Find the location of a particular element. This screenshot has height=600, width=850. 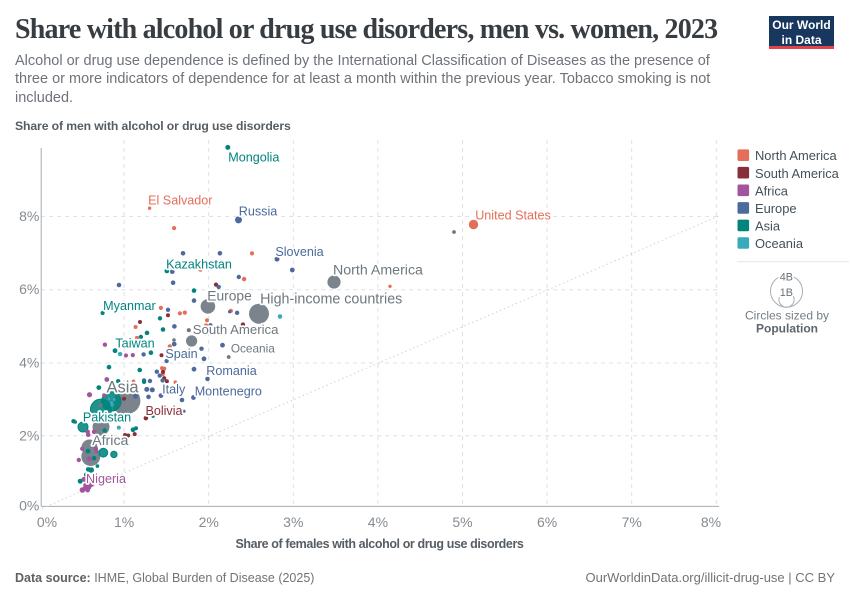

svg-text: Circles sized by is located at coordinates (787, 316).